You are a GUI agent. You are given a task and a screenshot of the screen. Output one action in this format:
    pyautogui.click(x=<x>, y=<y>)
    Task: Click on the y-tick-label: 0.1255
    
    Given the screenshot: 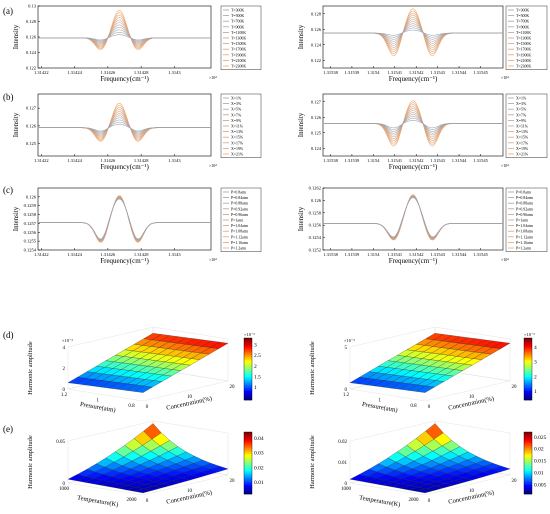 What is the action you would take?
    pyautogui.click(x=30, y=241)
    